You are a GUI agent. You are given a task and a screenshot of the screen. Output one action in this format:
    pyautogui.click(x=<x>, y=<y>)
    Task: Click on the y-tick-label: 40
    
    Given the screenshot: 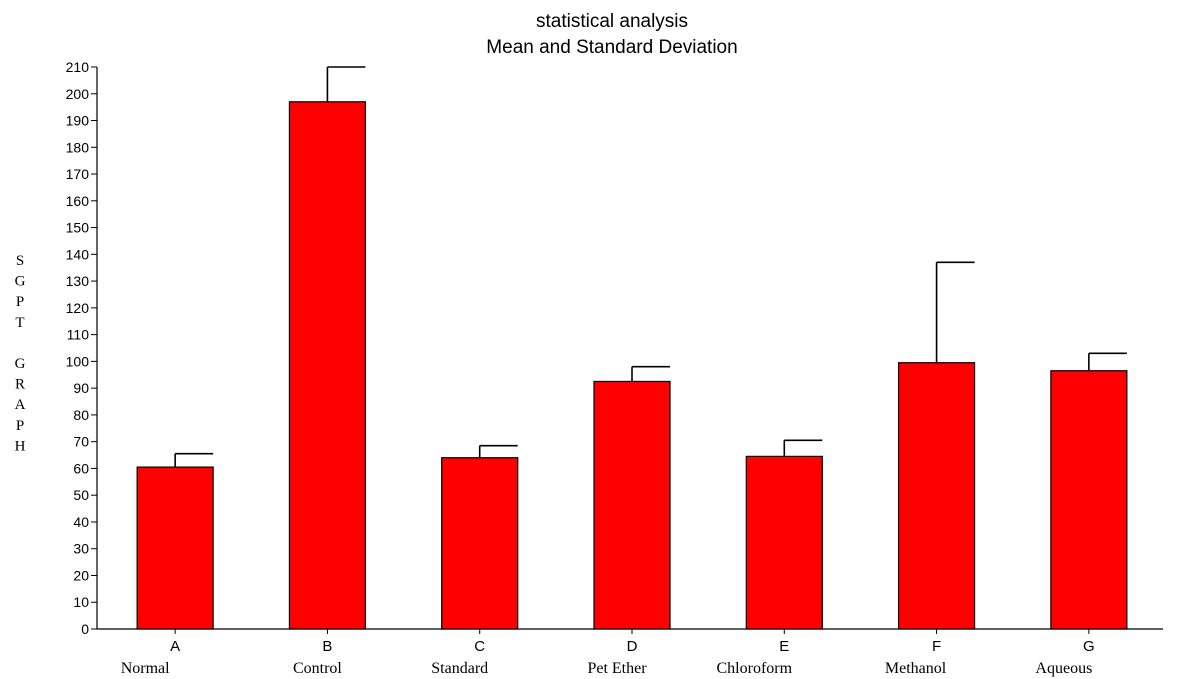 What is the action you would take?
    pyautogui.click(x=81, y=522)
    